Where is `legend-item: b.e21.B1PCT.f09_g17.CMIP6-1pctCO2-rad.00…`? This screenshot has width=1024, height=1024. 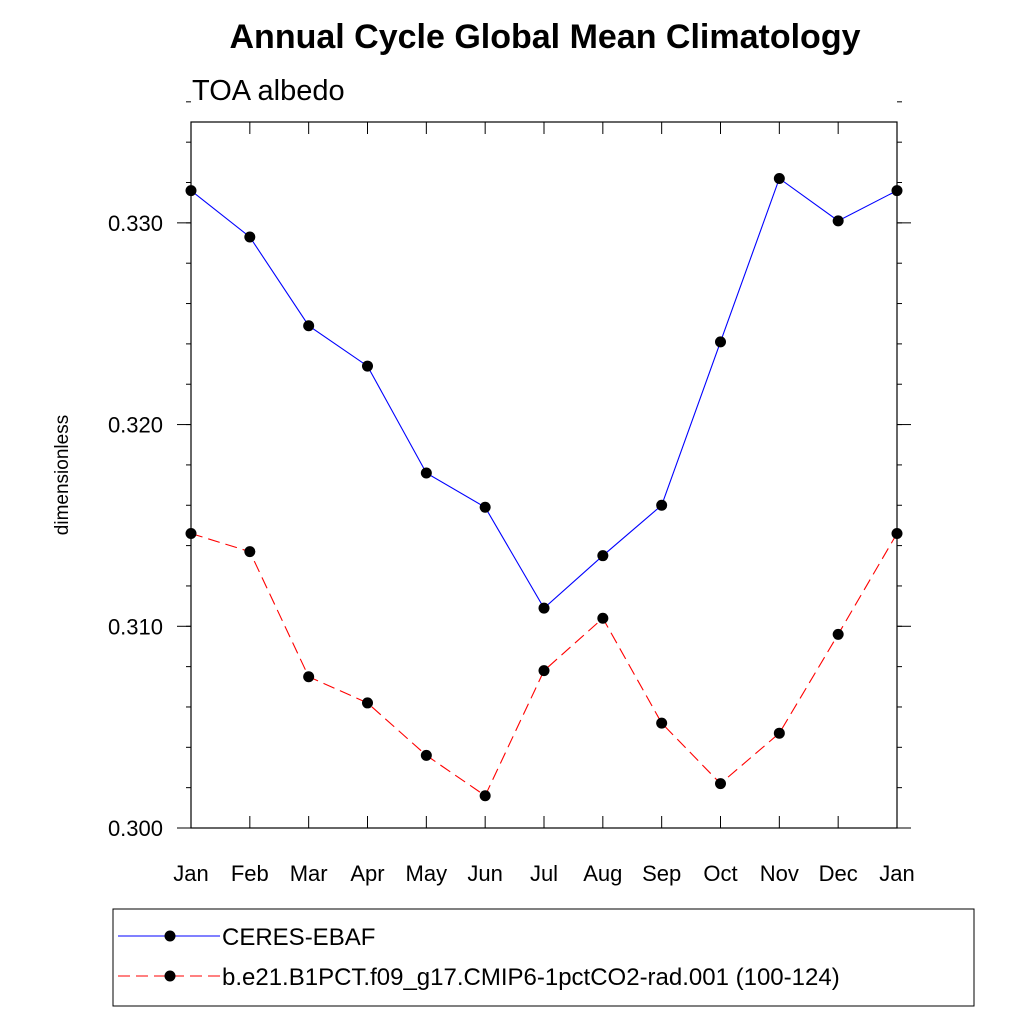
legend-item: b.e21.B1PCT.f09_g17.CMIP6-1pctCO2-rad.00… is located at coordinates (479, 977).